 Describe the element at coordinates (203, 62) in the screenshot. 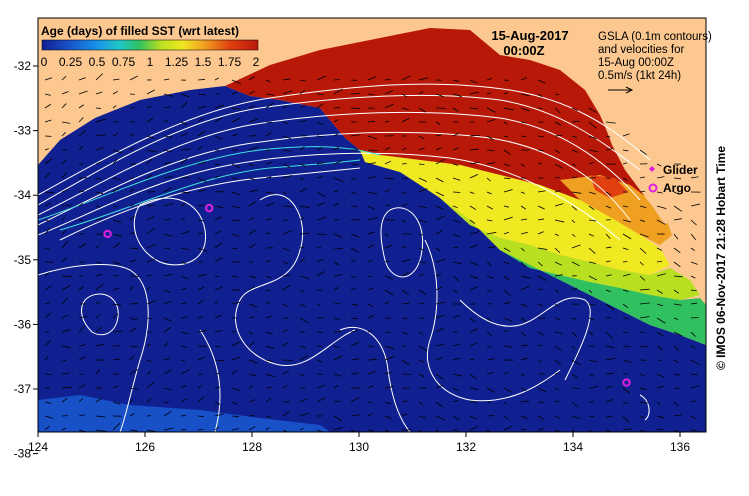

I see `colorbar-tick-label: 1.5` at that location.